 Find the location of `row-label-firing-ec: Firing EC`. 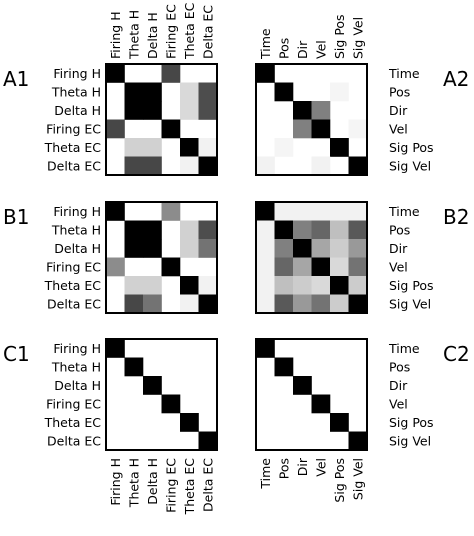

row-label-firing-ec: Firing EC is located at coordinates (73, 266).